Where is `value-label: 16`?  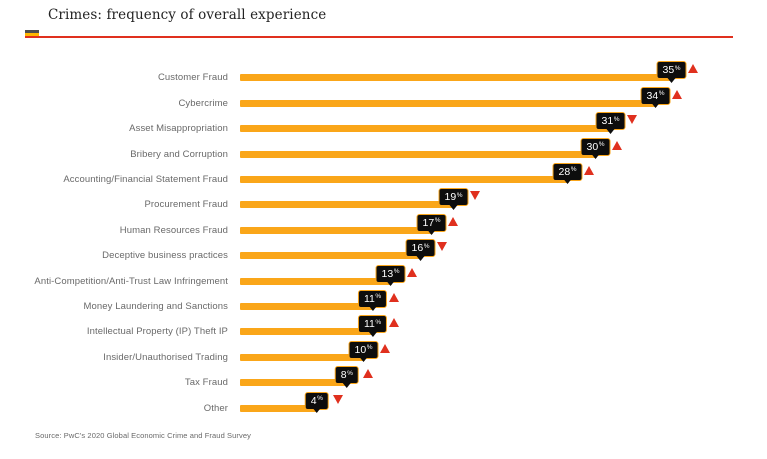 value-label: 16 is located at coordinates (417, 248).